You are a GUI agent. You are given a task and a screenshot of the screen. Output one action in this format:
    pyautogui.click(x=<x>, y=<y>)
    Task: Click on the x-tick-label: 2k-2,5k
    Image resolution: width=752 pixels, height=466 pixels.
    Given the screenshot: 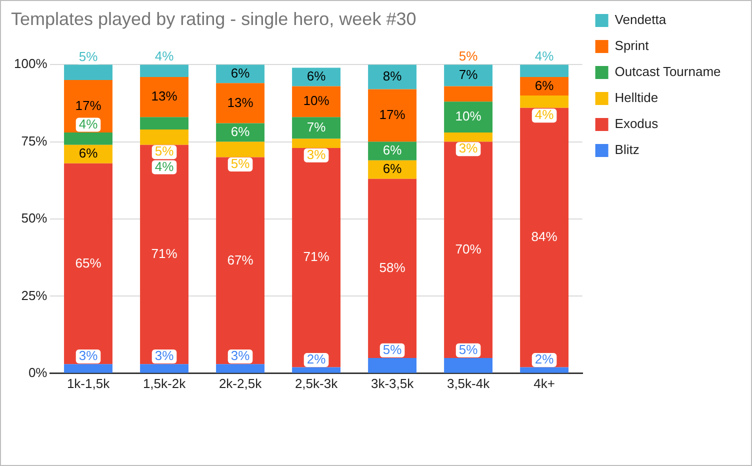 What is the action you would take?
    pyautogui.click(x=240, y=383)
    